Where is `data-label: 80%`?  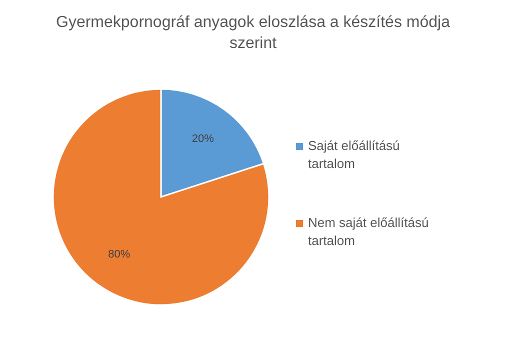 data-label: 80% is located at coordinates (119, 254).